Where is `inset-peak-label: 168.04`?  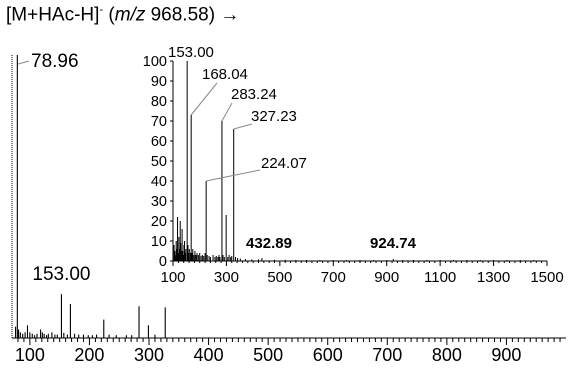 inset-peak-label: 168.04 is located at coordinates (225, 74).